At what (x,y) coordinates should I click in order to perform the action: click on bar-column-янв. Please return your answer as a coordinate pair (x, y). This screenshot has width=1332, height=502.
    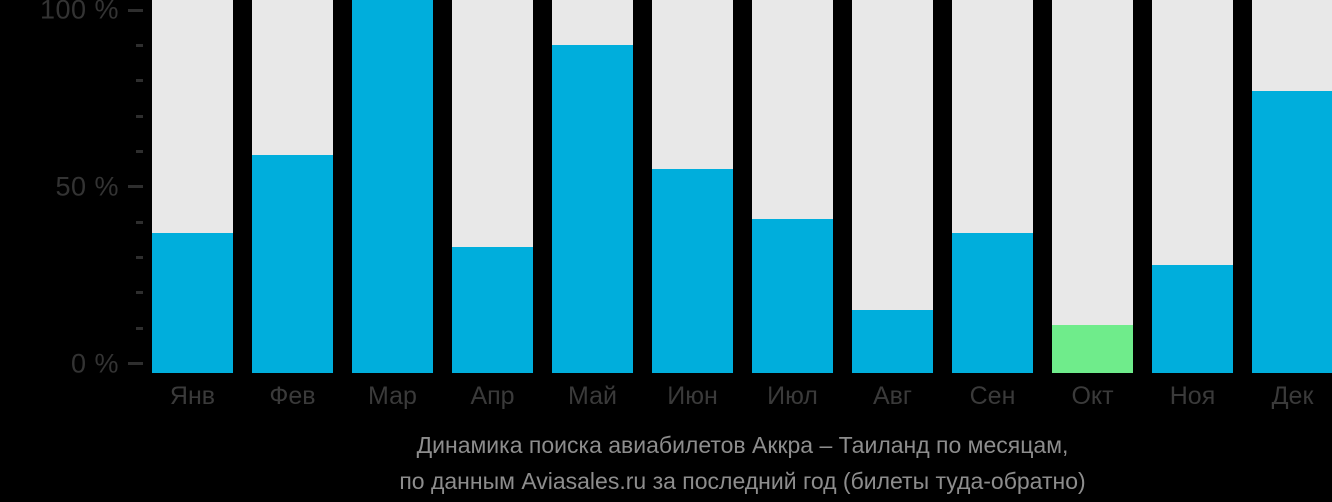
    Looking at the image, I should click on (192, 186).